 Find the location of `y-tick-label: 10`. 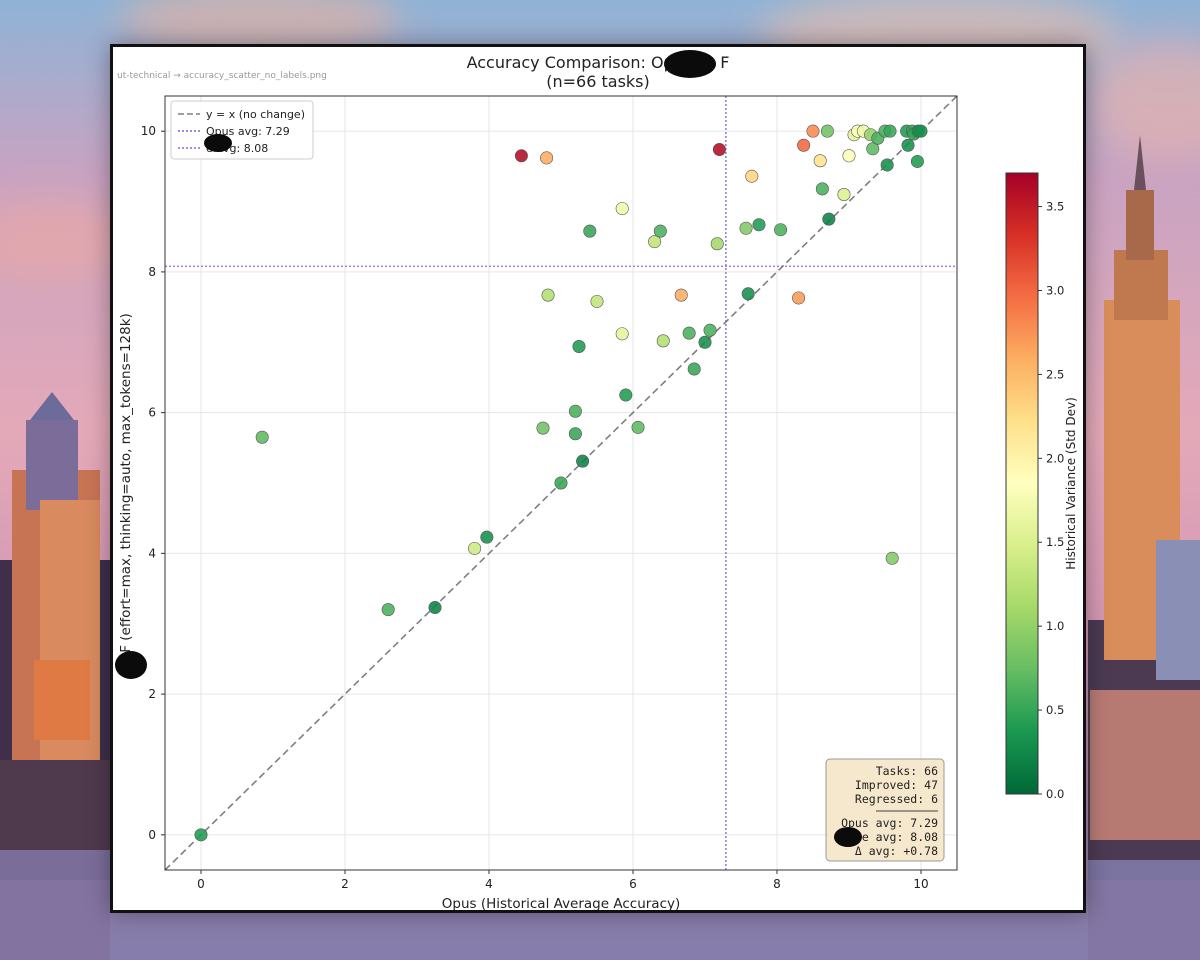

y-tick-label: 10 is located at coordinates (148, 131).